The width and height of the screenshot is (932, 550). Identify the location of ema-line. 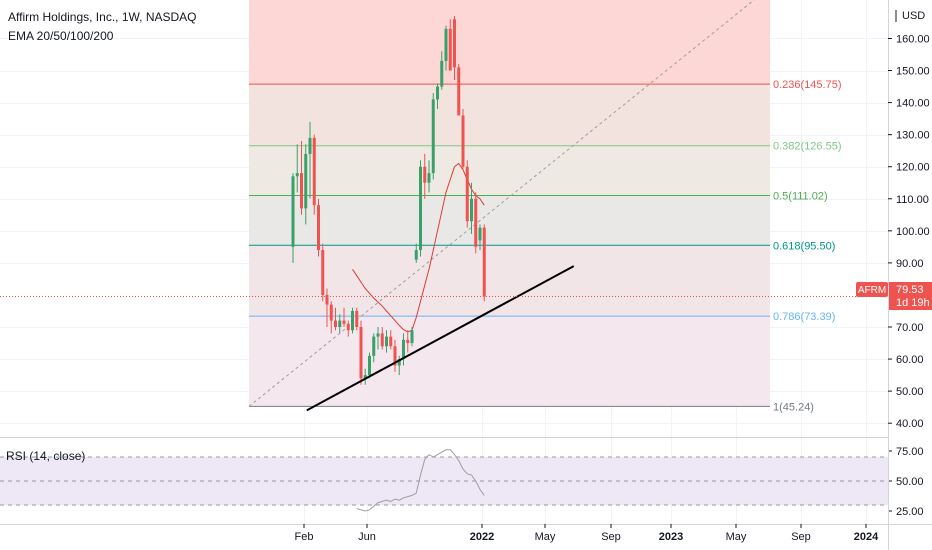
(418, 247).